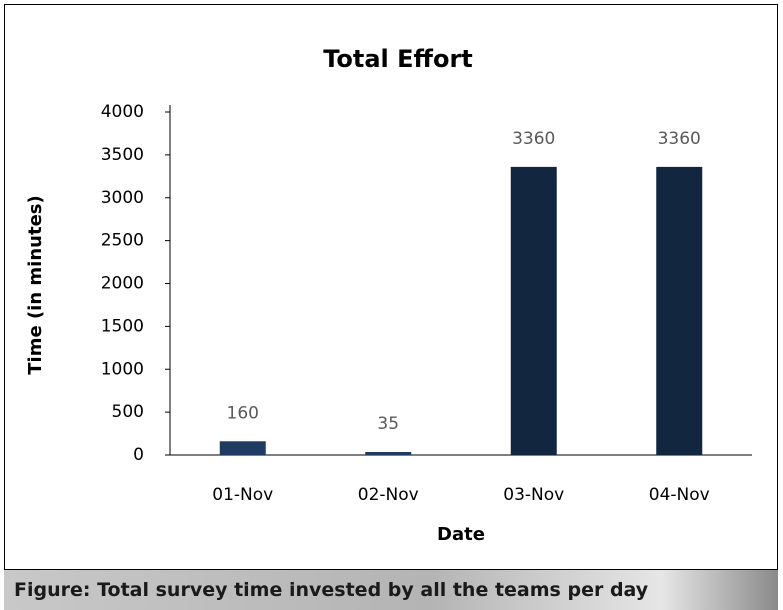 Image resolution: width=783 pixels, height=610 pixels. What do you see at coordinates (122, 198) in the screenshot?
I see `y-tick-label: 3000` at bounding box center [122, 198].